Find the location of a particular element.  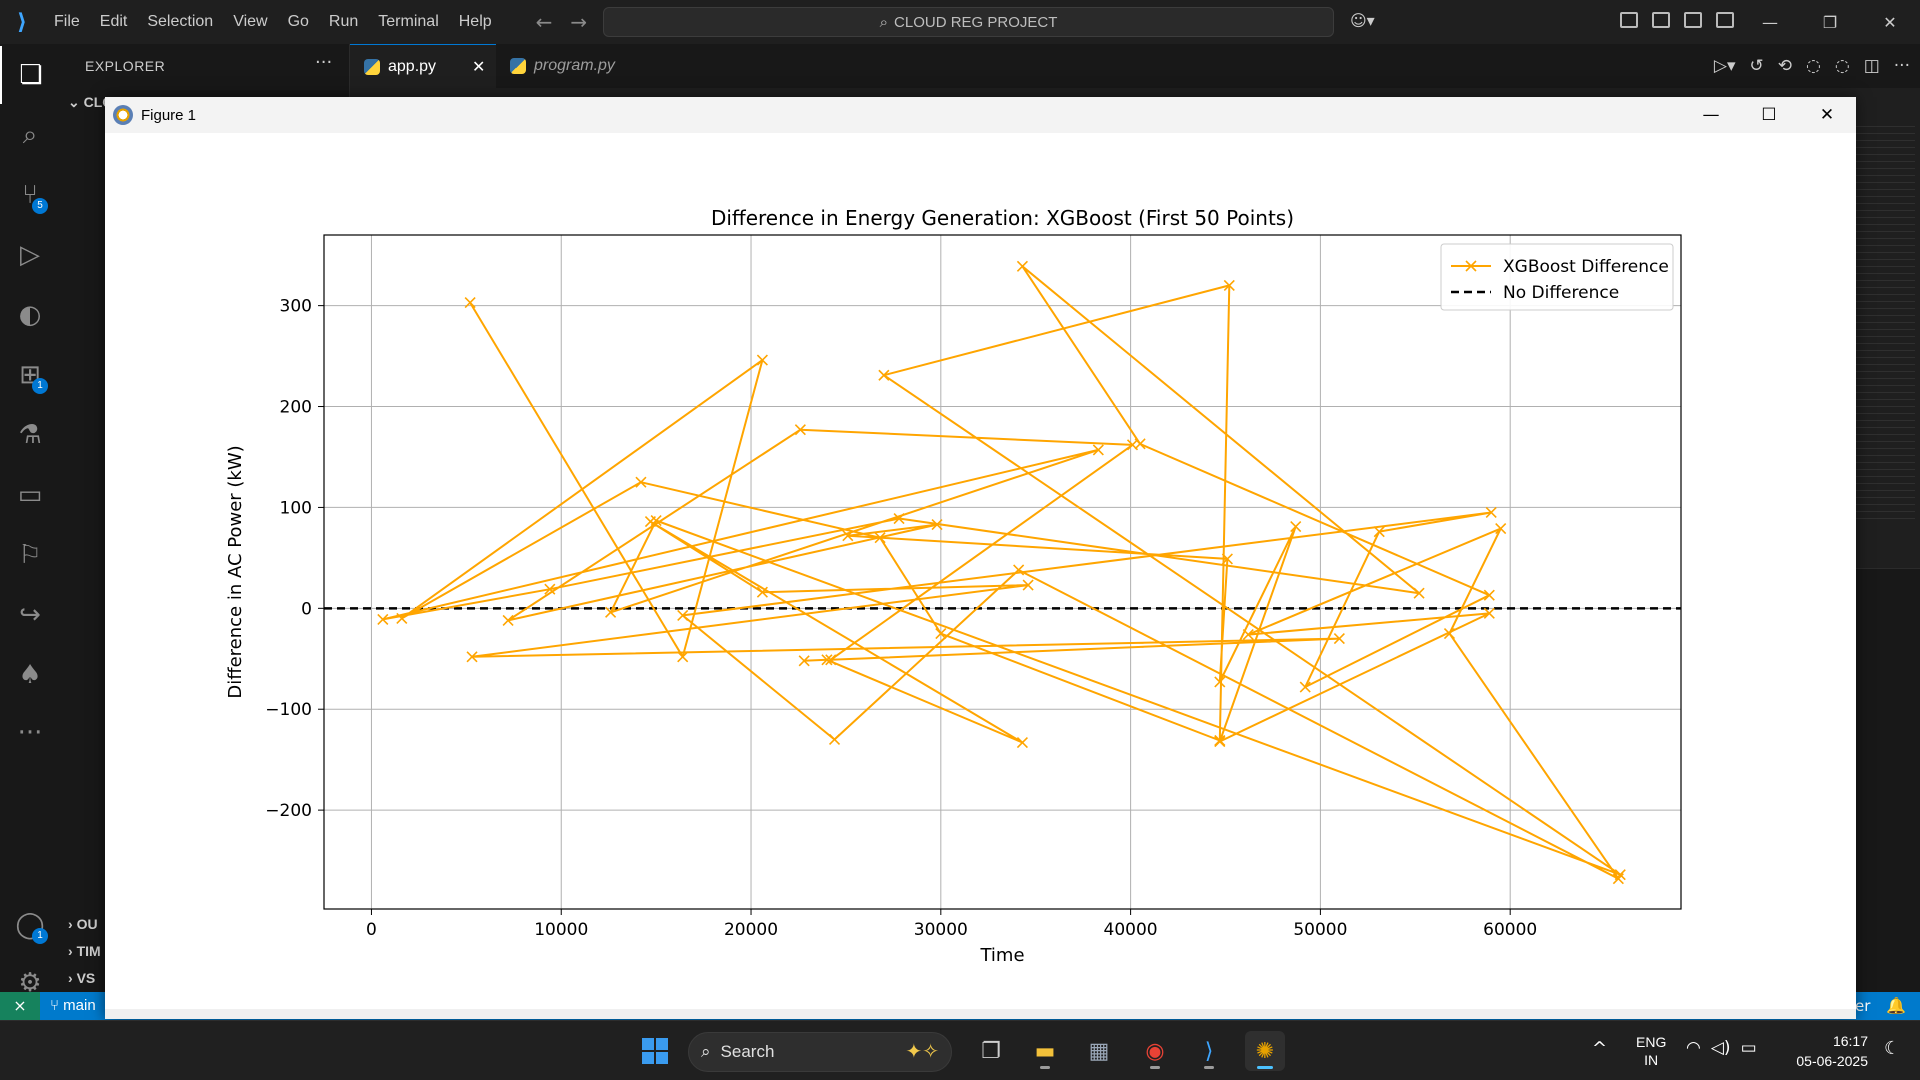

legend-label-no-difference: No Difference is located at coordinates (1561, 293).